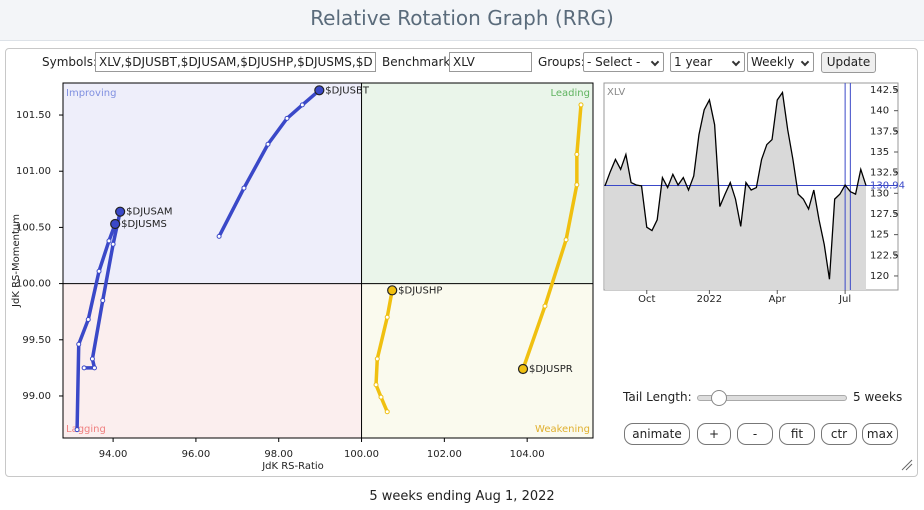  I want to click on series-label: $DJUSBT, so click(347, 90).